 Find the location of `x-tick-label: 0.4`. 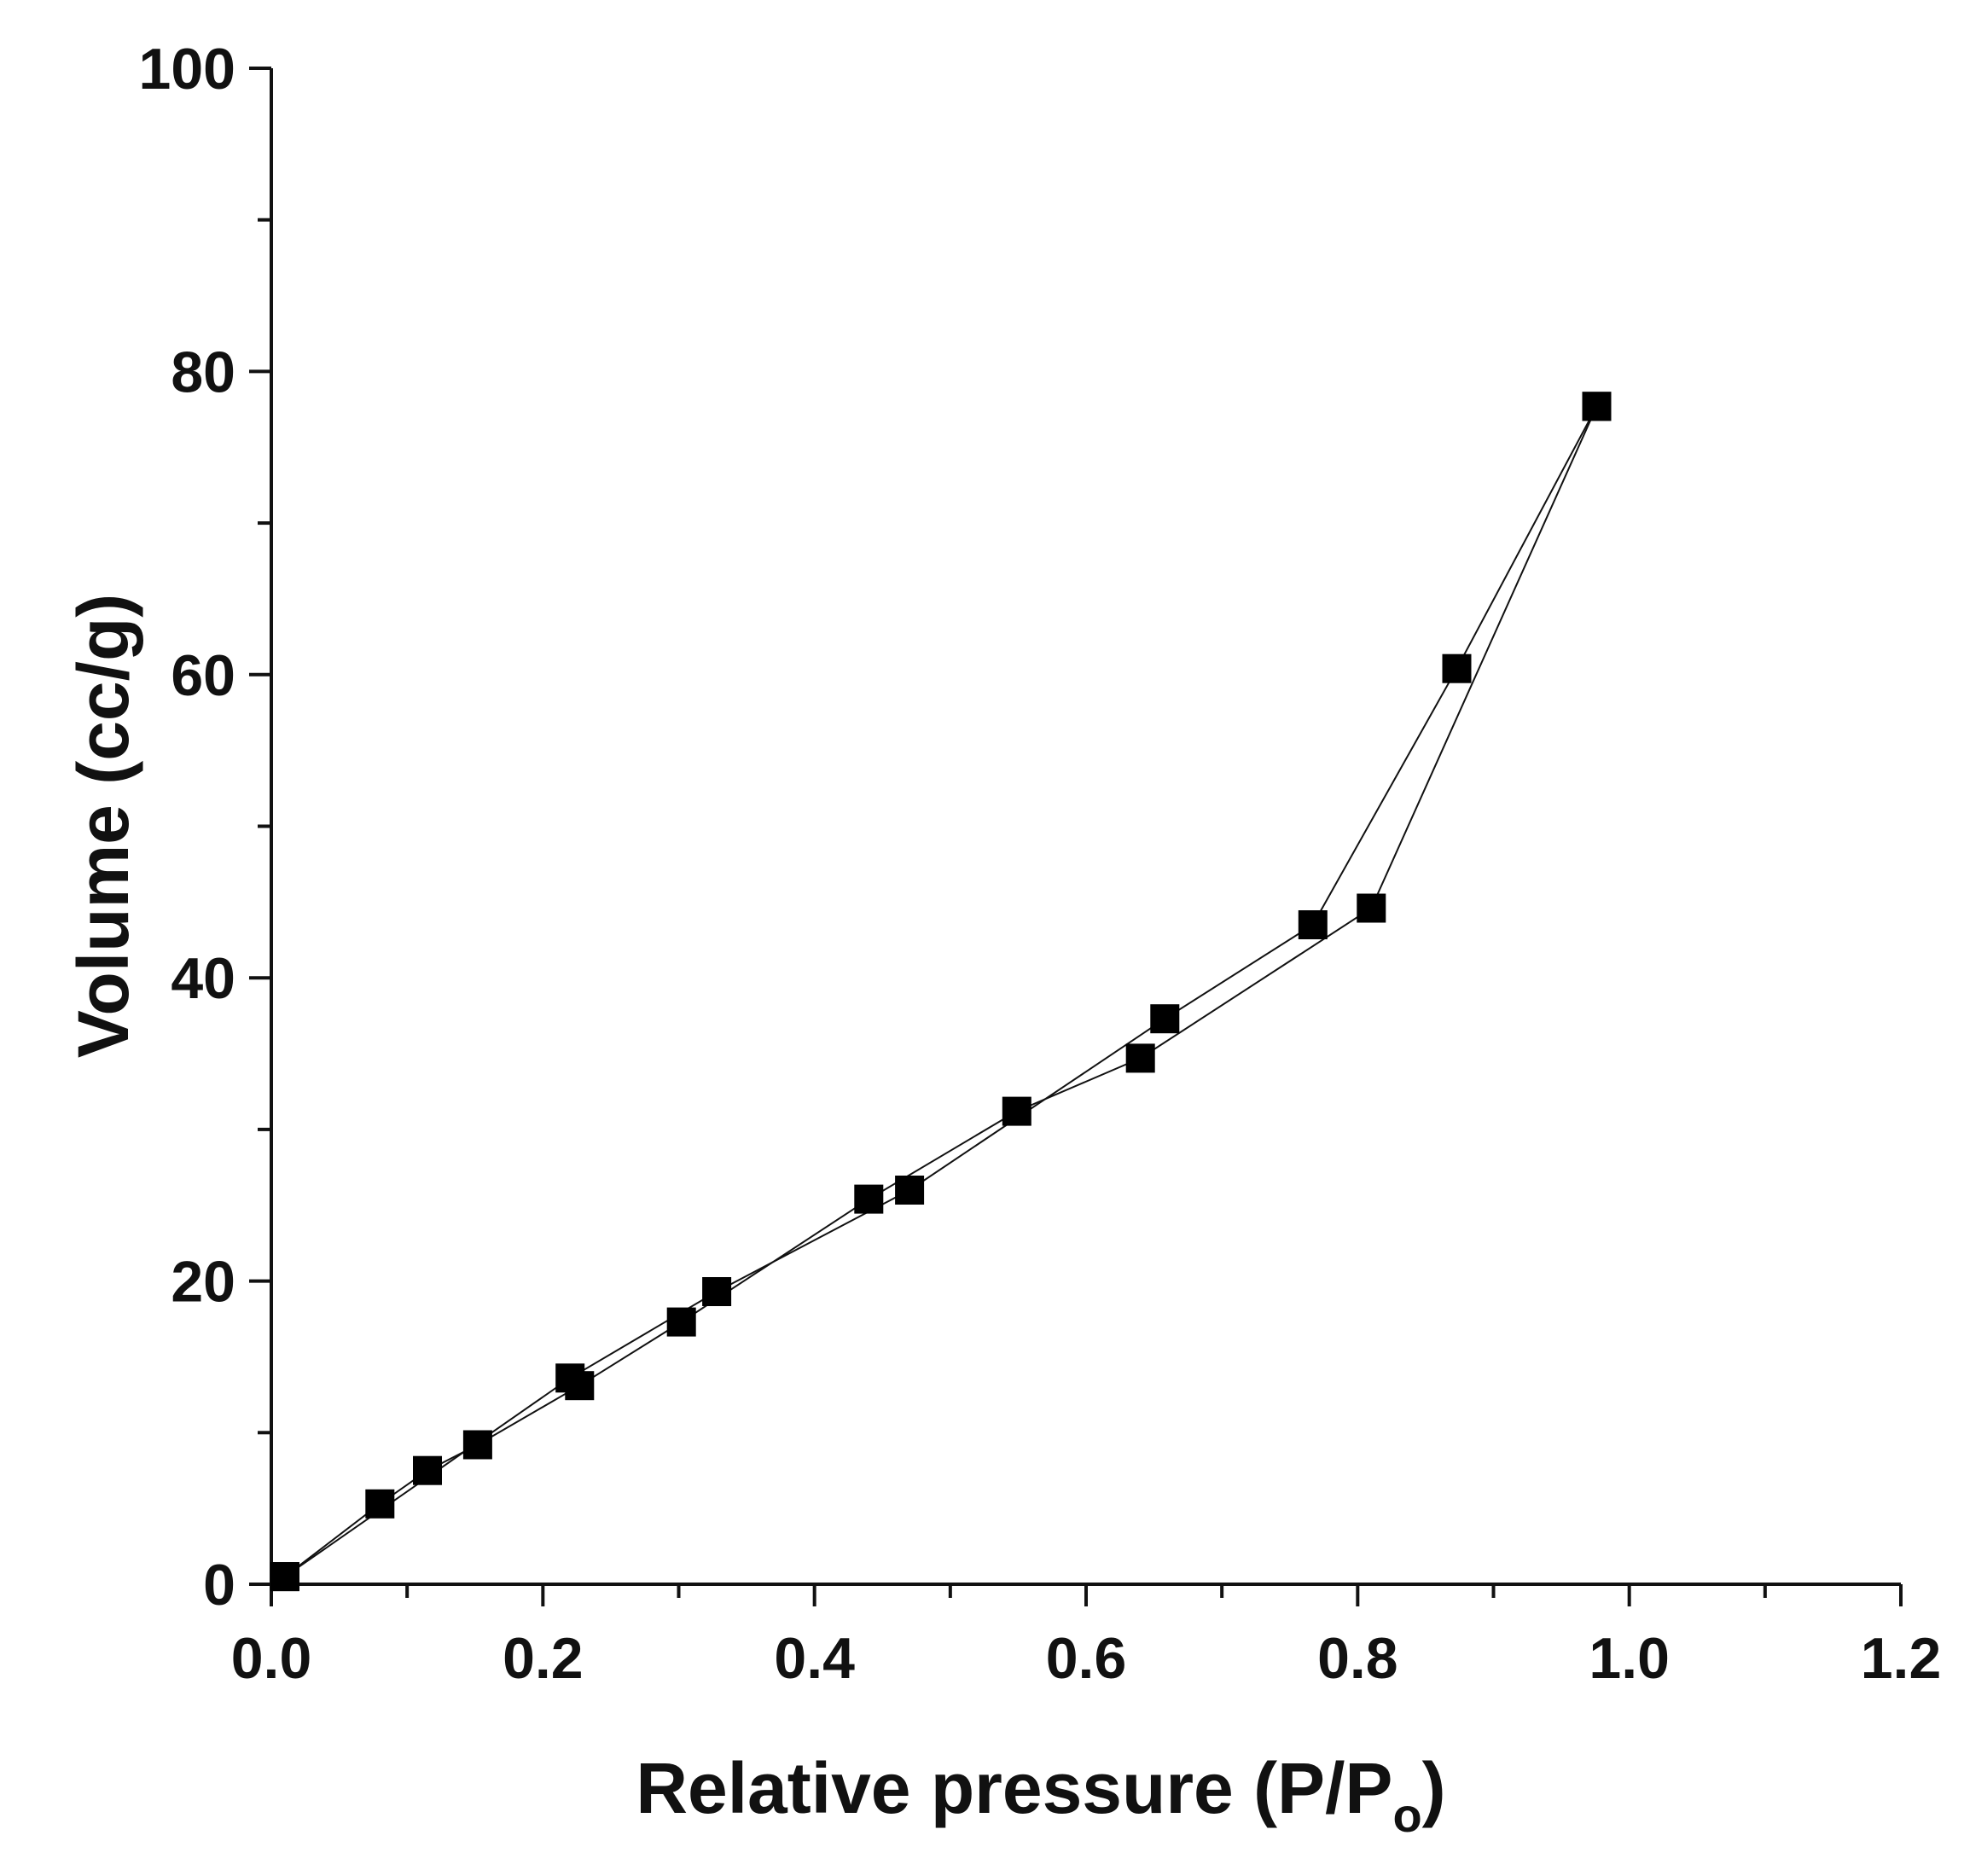

x-tick-label: 0.4 is located at coordinates (814, 1658).